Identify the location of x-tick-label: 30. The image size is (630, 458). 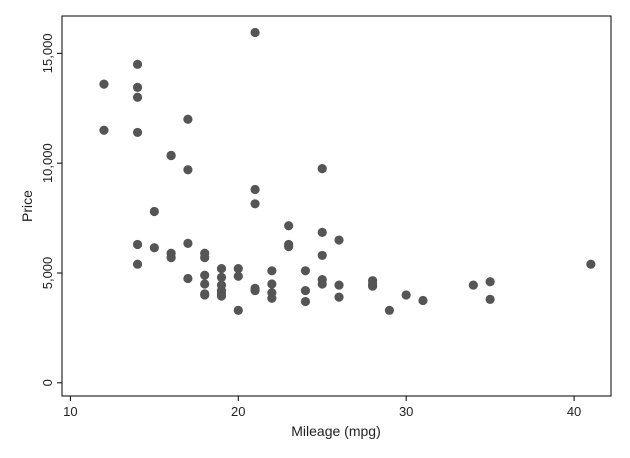
(406, 411).